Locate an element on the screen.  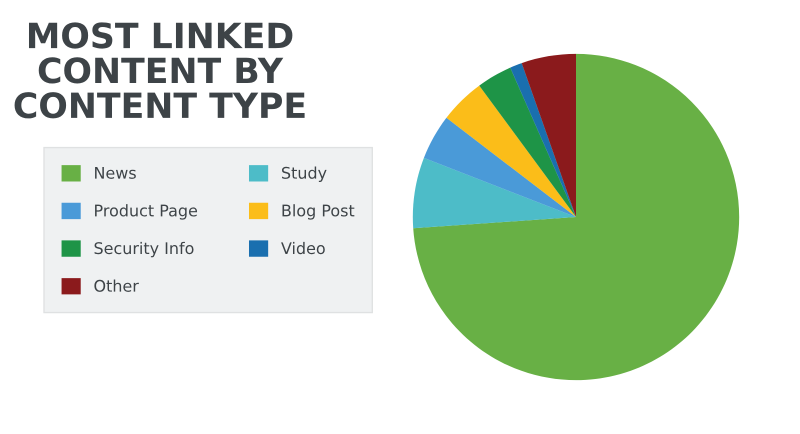
legend-label: Product Page is located at coordinates (146, 212).